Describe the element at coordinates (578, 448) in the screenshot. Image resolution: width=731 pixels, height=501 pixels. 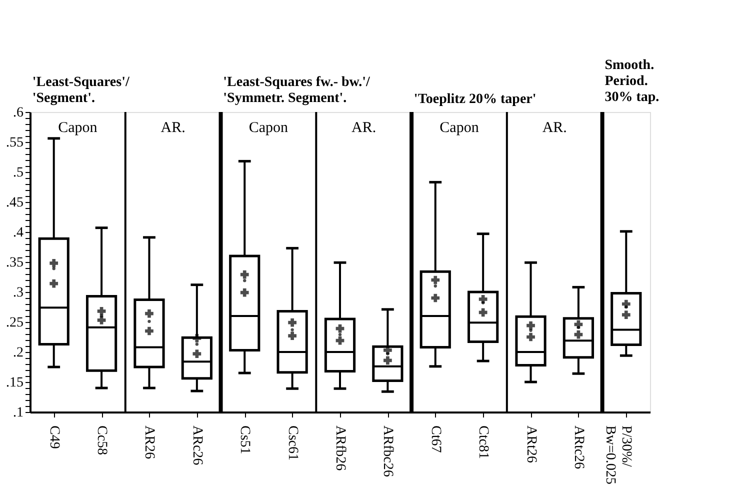
I see `x-tick-label: ARtc26` at that location.